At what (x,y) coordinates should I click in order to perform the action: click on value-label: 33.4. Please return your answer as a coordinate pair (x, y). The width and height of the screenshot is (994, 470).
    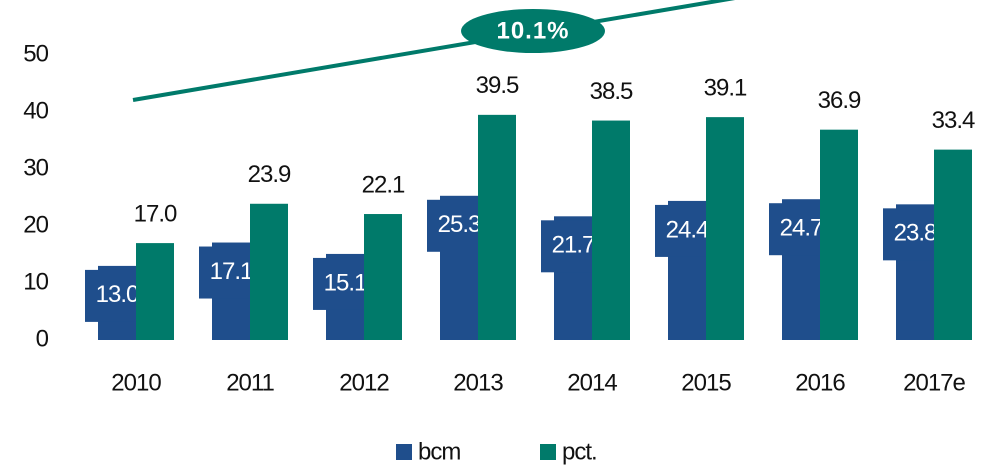
    Looking at the image, I should click on (953, 120).